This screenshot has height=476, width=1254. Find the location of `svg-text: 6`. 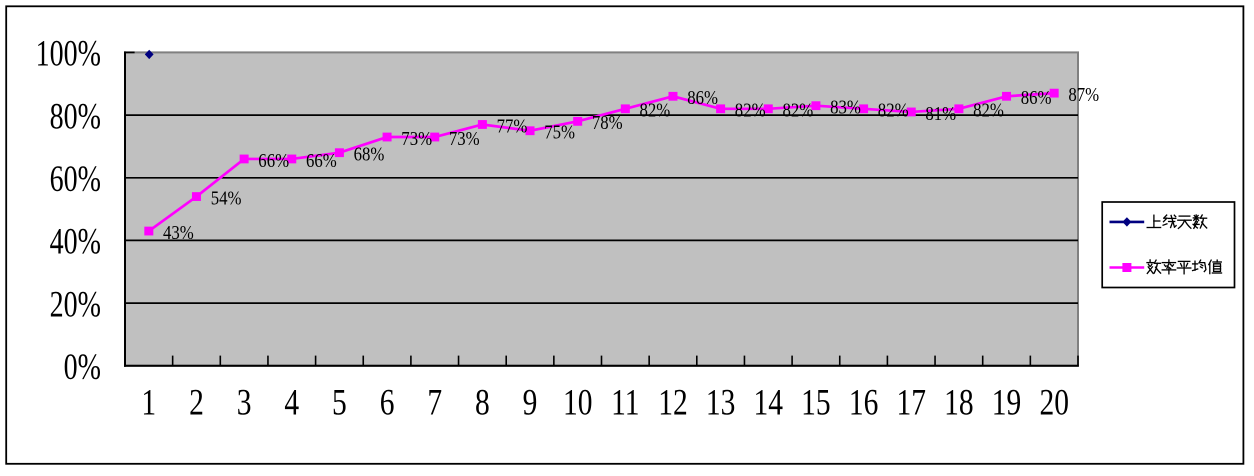

svg-text: 6 is located at coordinates (387, 403).